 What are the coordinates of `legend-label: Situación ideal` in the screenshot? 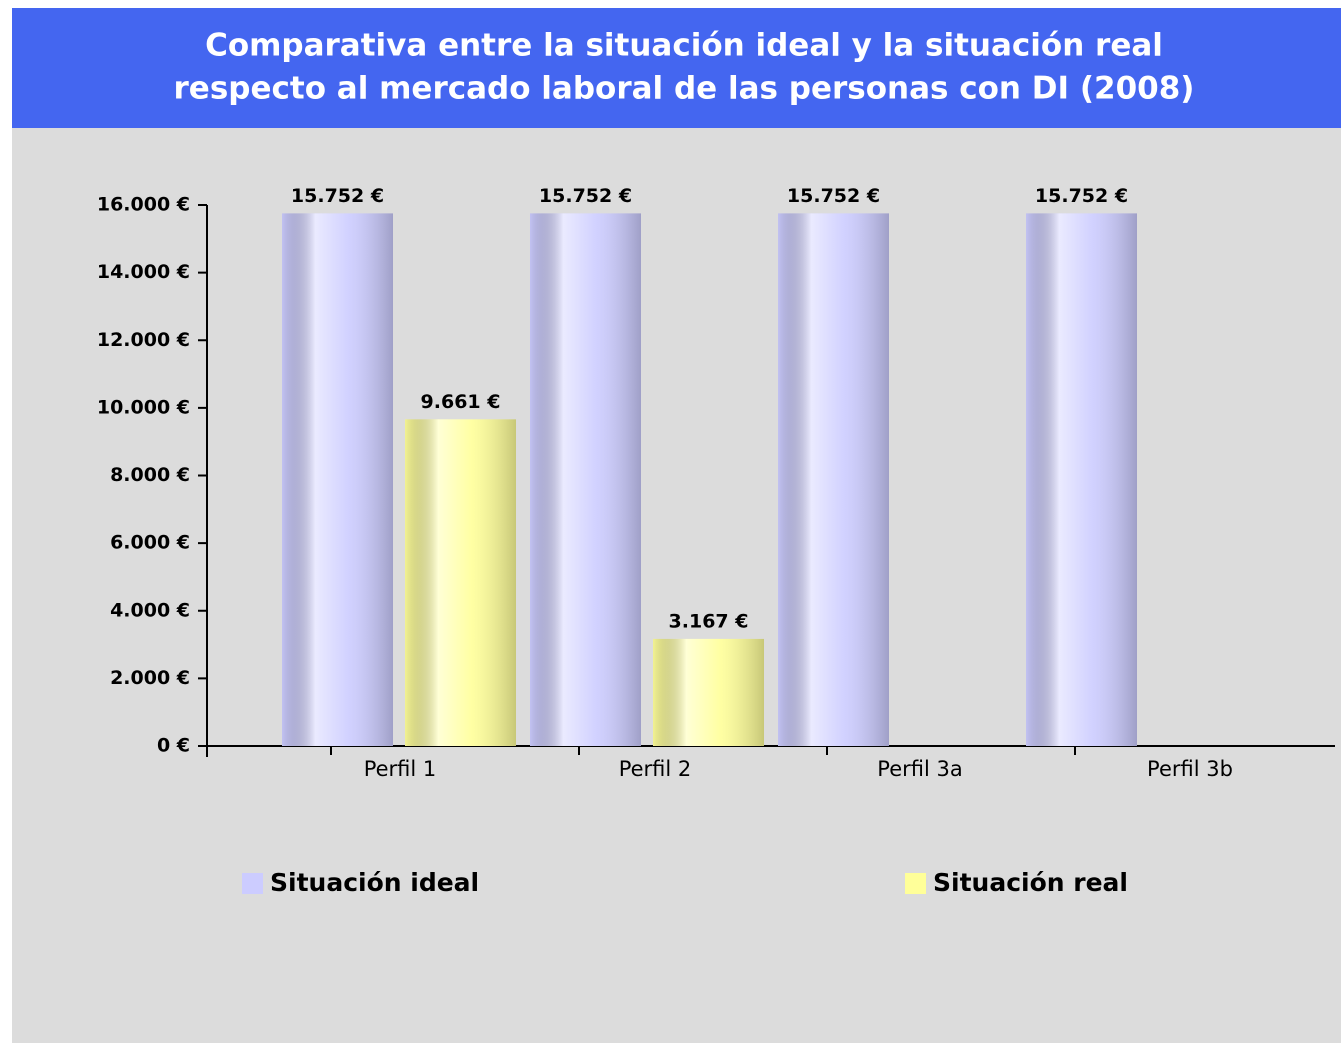 It's located at (374, 882).